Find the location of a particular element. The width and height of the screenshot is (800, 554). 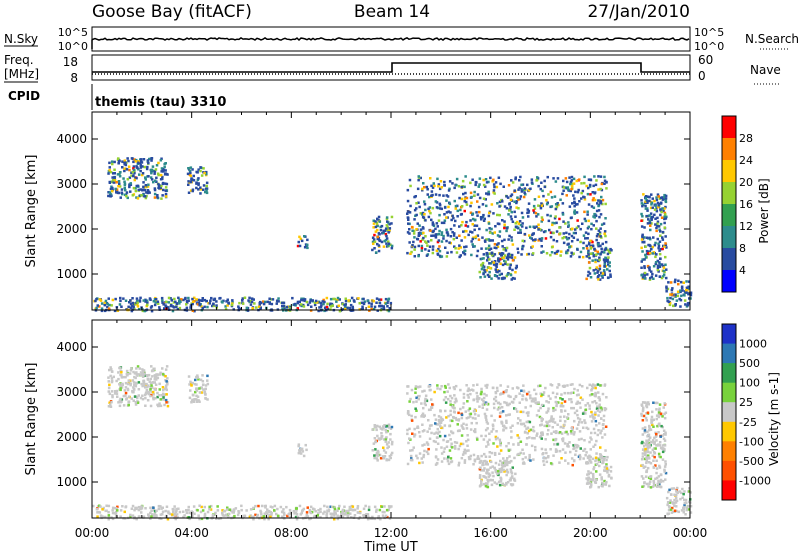

power-colorbar-label: Power [dB] is located at coordinates (764, 210).